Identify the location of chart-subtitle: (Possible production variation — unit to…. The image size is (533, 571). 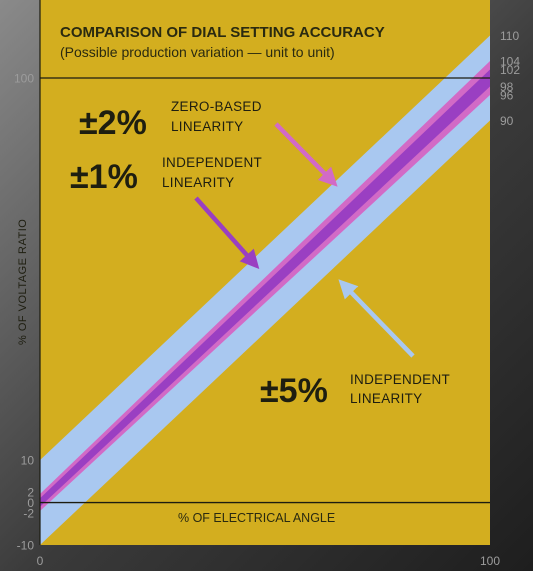
(197, 52).